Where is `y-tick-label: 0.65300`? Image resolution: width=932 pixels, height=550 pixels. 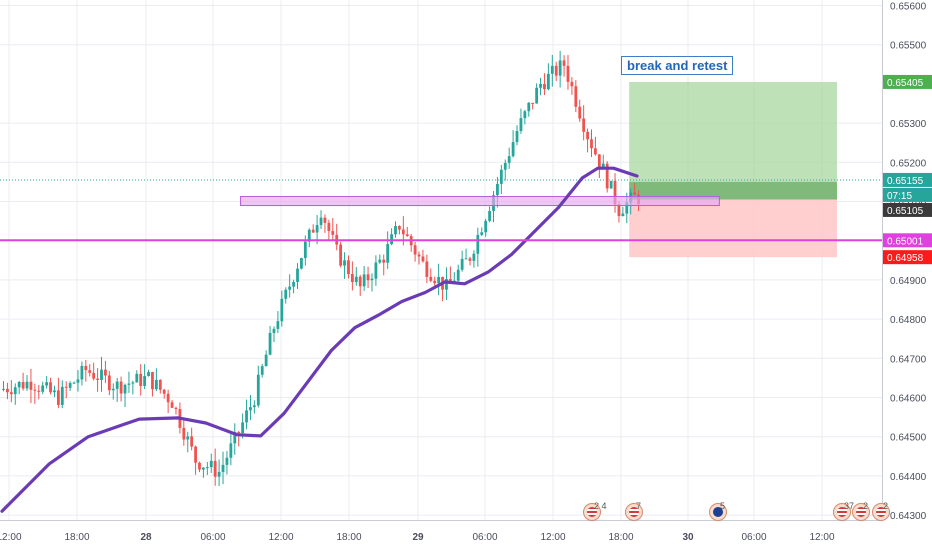 y-tick-label: 0.65300 is located at coordinates (908, 124).